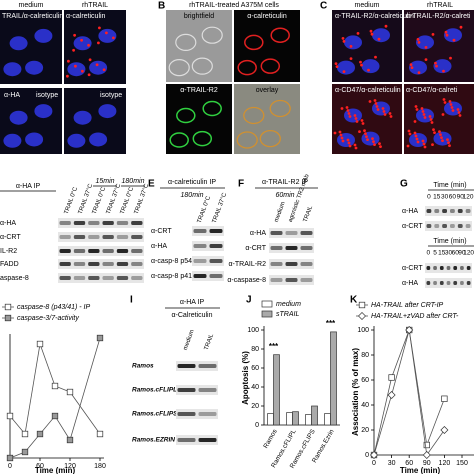  I want to click on x-tick-label: 30, so click(392, 463).